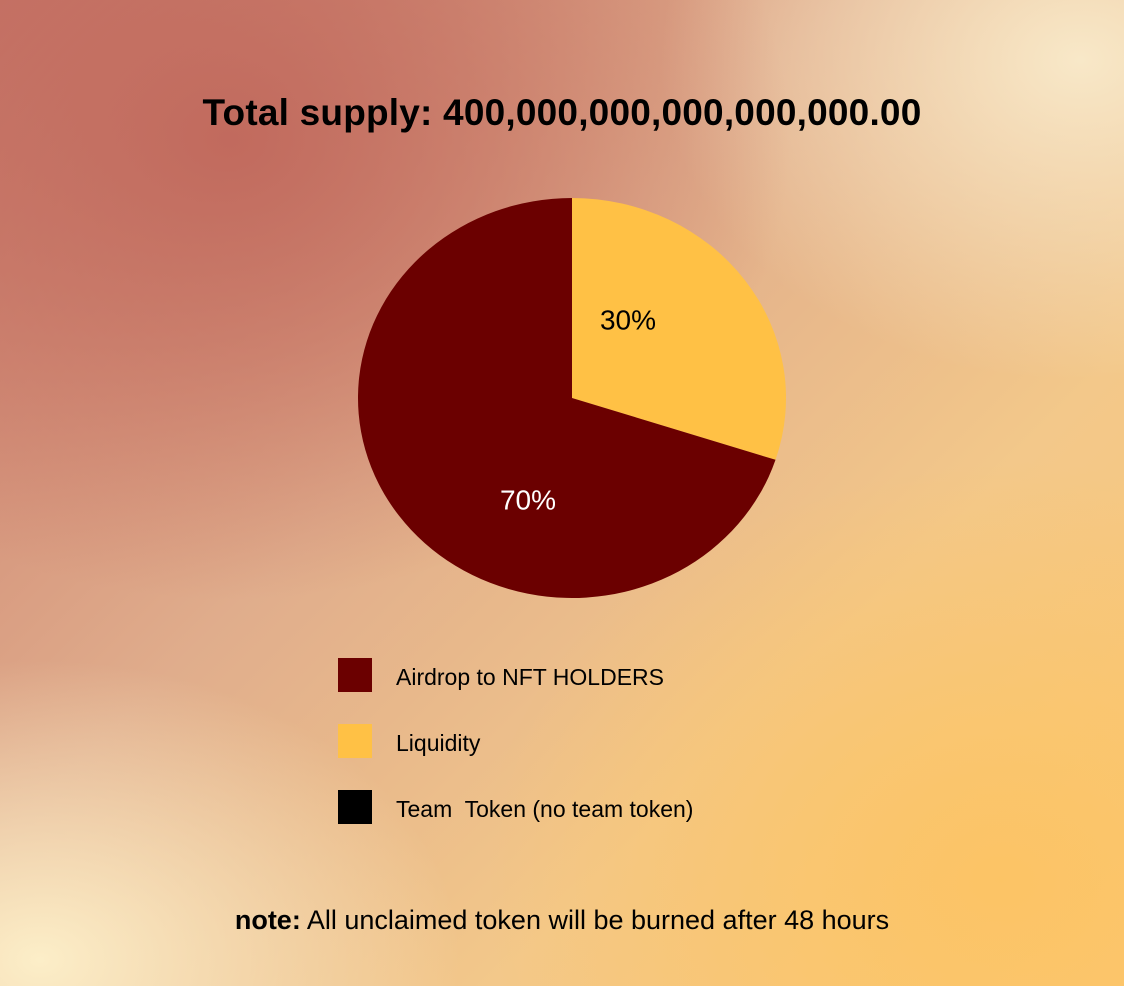 This screenshot has width=1124, height=986. I want to click on legend-label-liquidity: Liquidity, so click(438, 743).